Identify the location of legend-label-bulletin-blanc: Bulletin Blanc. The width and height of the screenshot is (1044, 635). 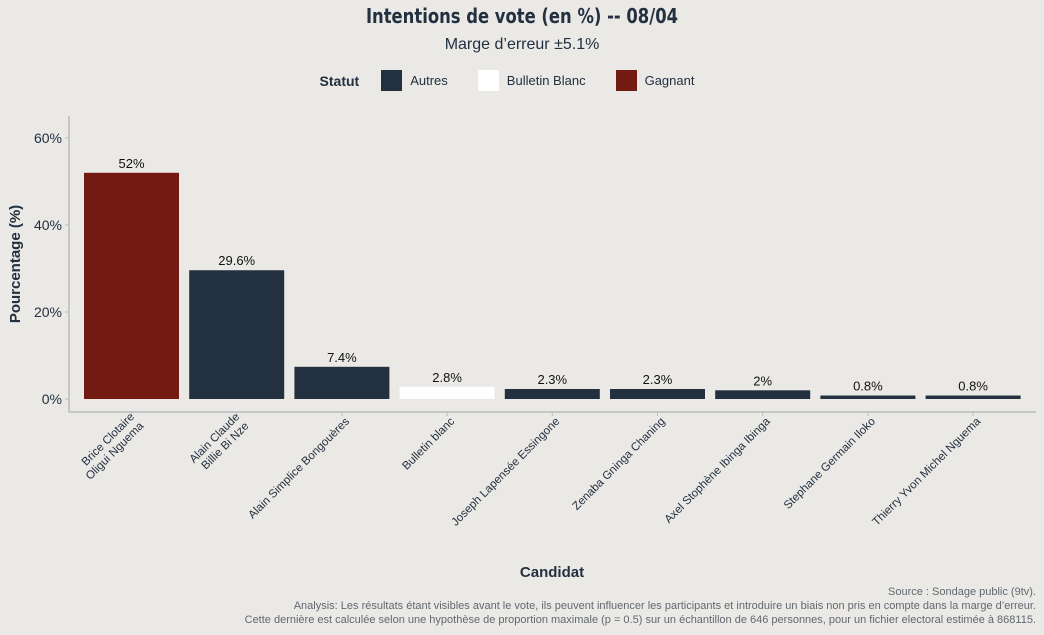
(546, 80).